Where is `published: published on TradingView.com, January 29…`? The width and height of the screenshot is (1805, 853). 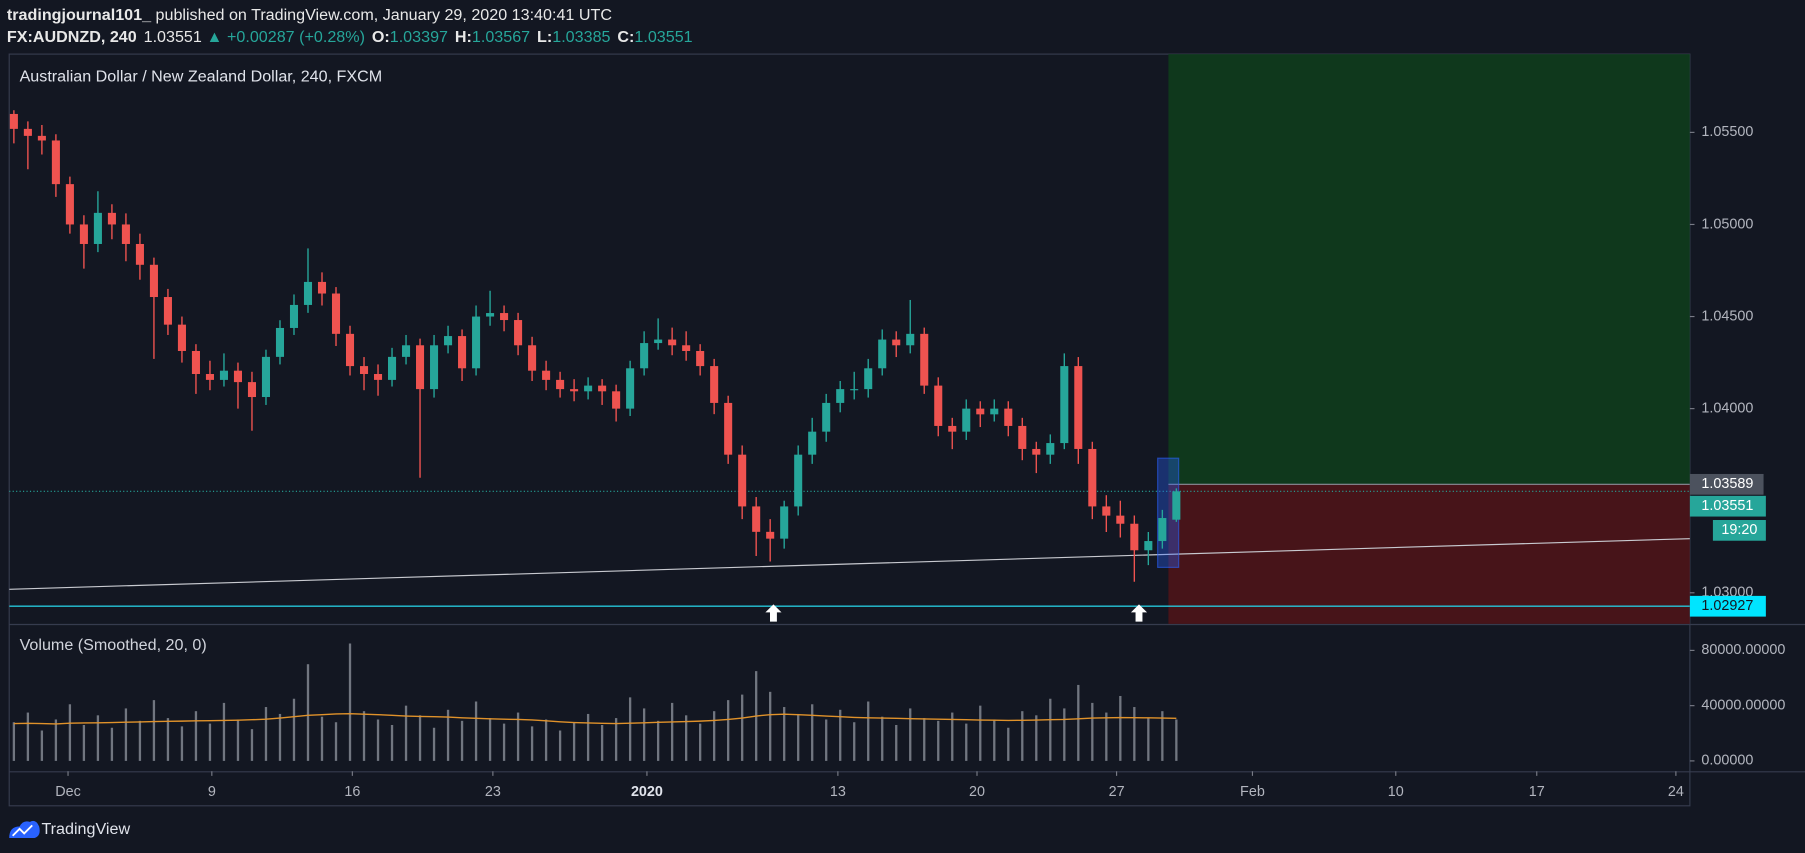 published: published on TradingView.com, January 29… is located at coordinates (381, 15).